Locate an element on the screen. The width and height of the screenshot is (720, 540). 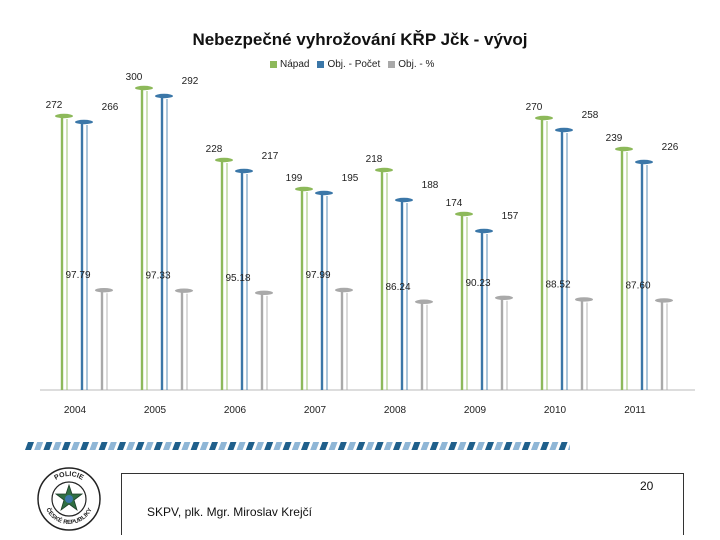
legend-label-pocet: Obj. - Počet is located at coordinates (354, 64).